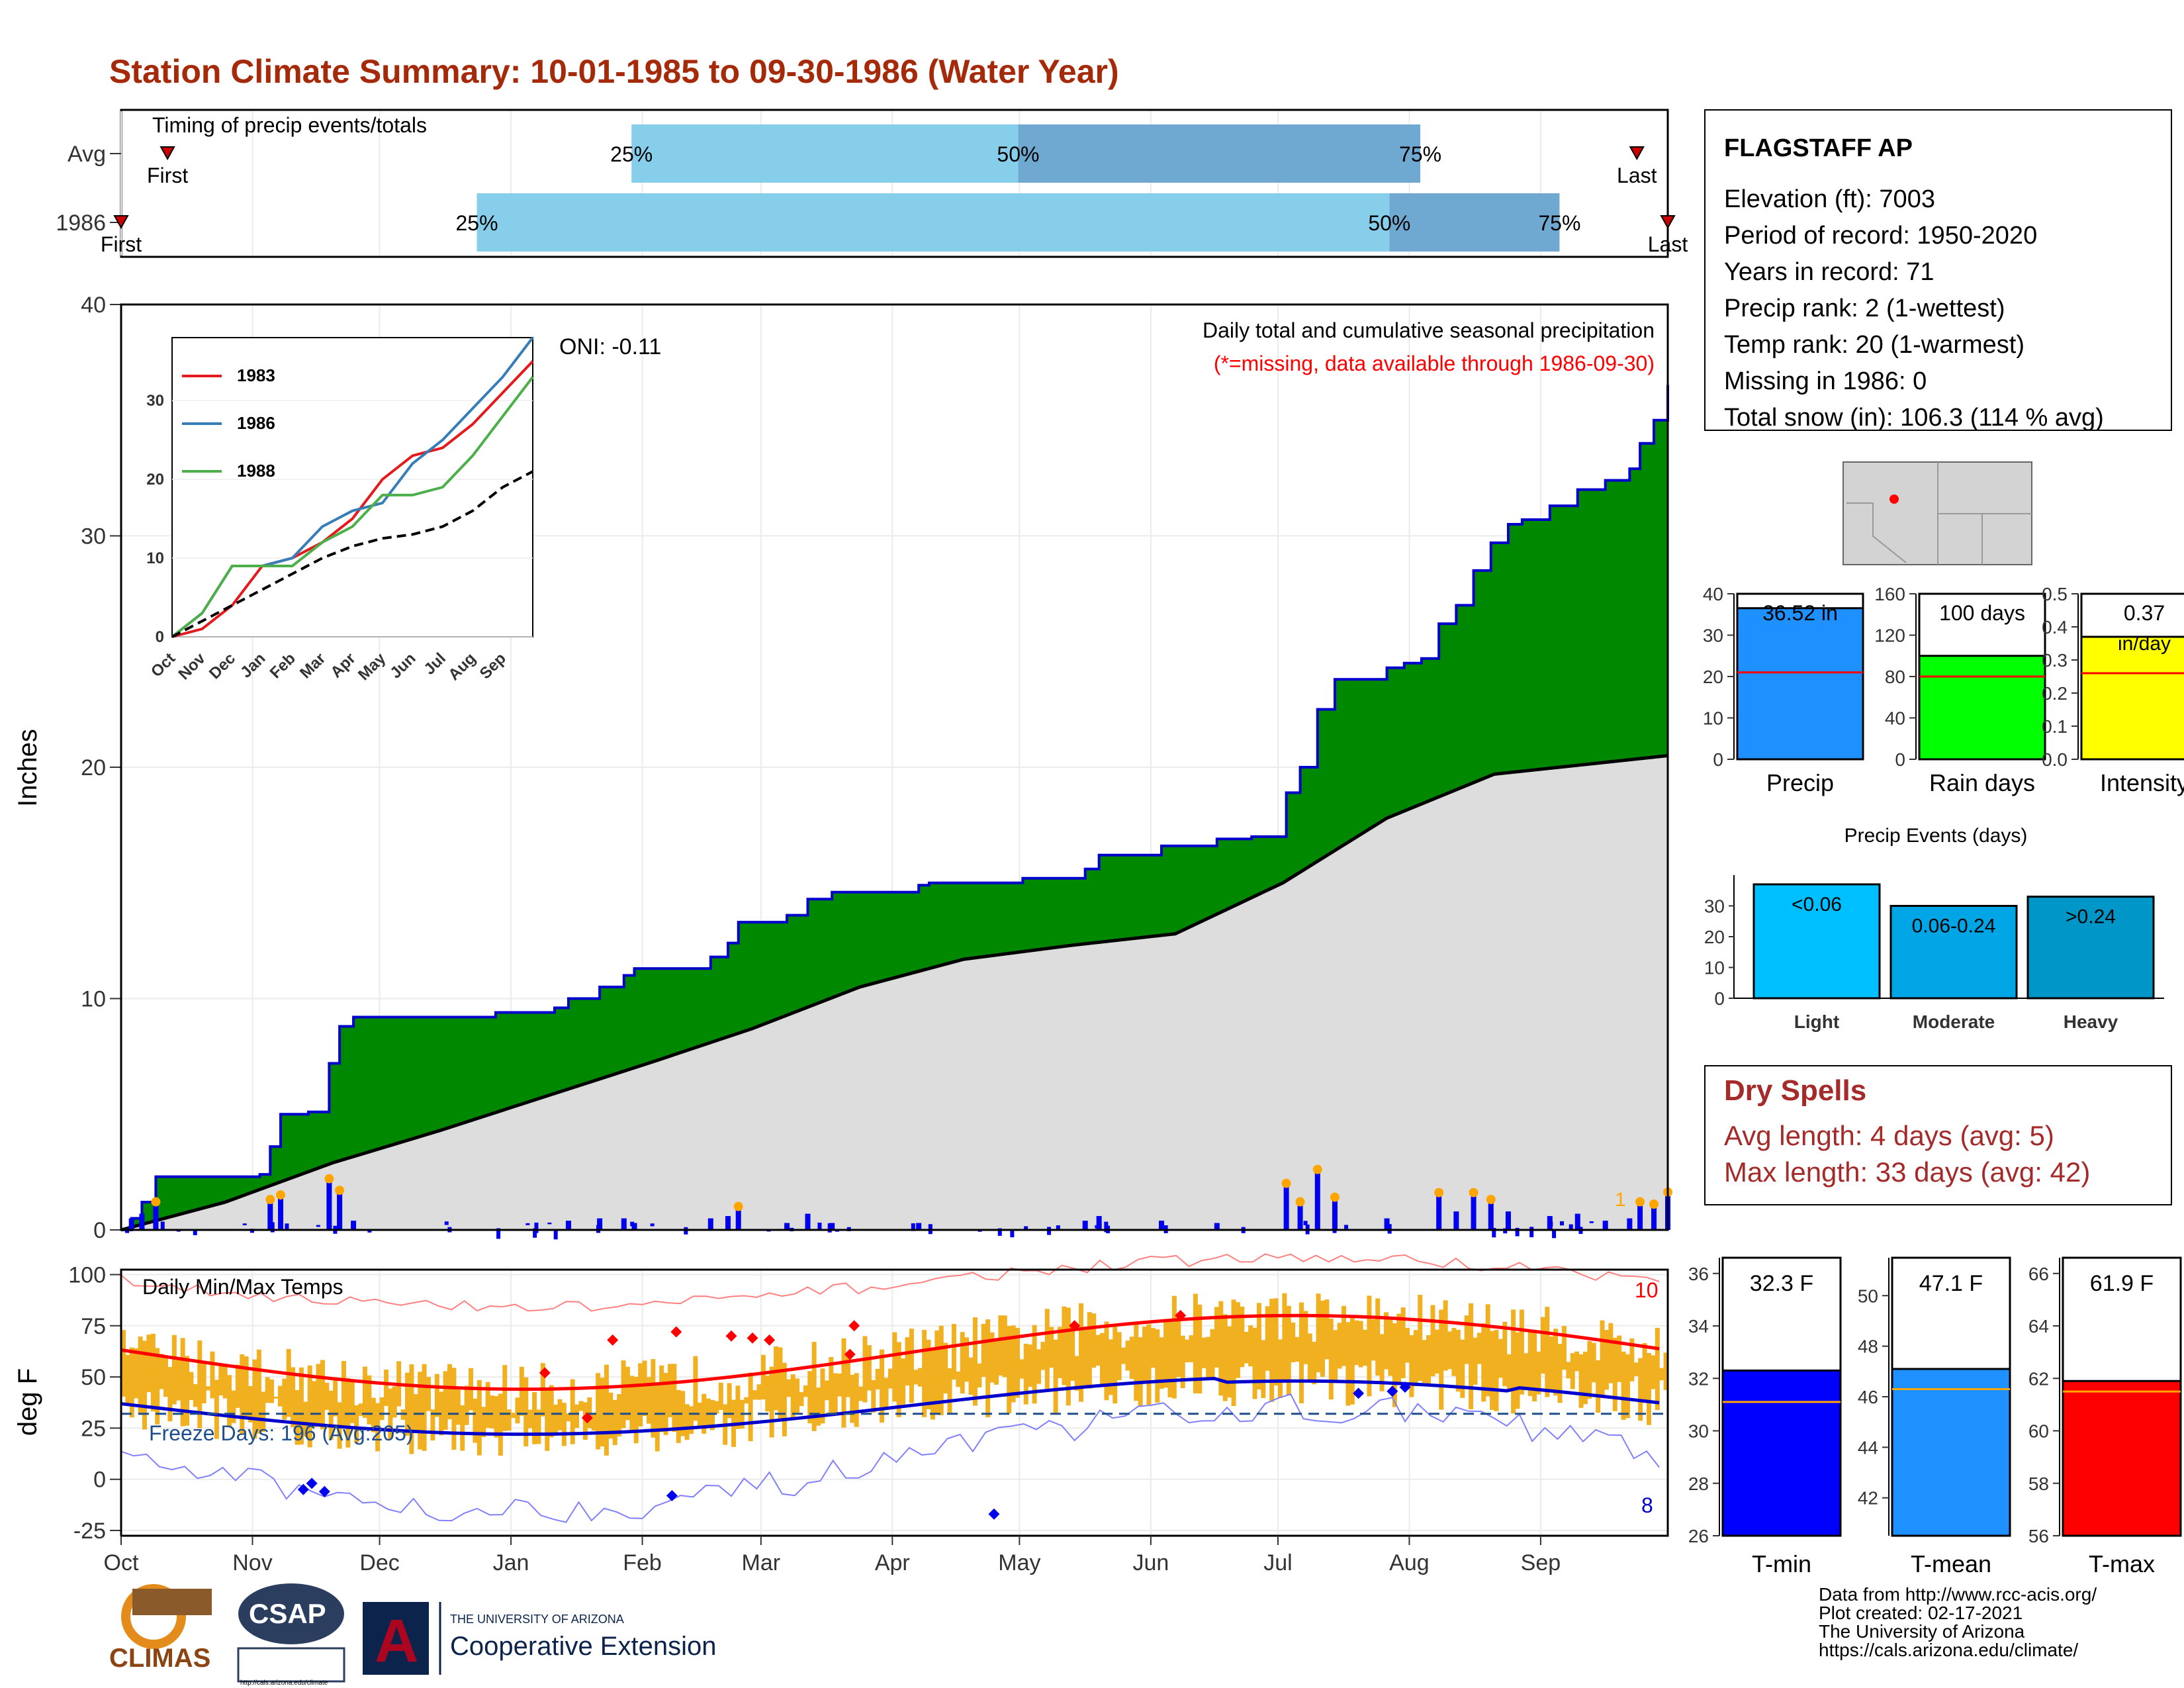  What do you see at coordinates (1948, 1650) in the screenshot?
I see `svg-text:https://cals.arizona.edu/clima: https://cals.arizona.edu/climate/` at bounding box center [1948, 1650].